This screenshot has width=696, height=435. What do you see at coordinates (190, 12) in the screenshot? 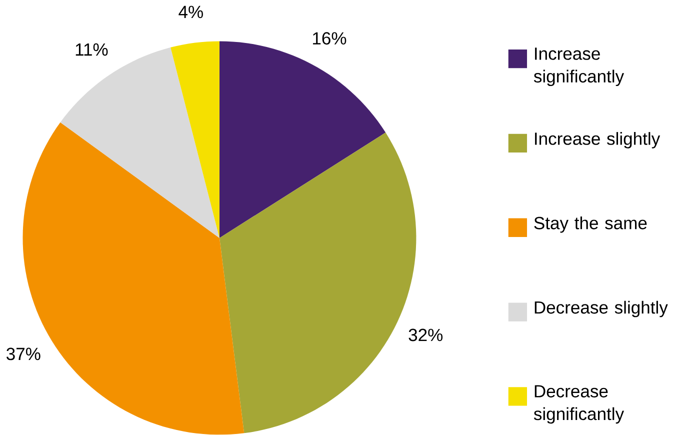
I see `data-label: 4%` at bounding box center [190, 12].